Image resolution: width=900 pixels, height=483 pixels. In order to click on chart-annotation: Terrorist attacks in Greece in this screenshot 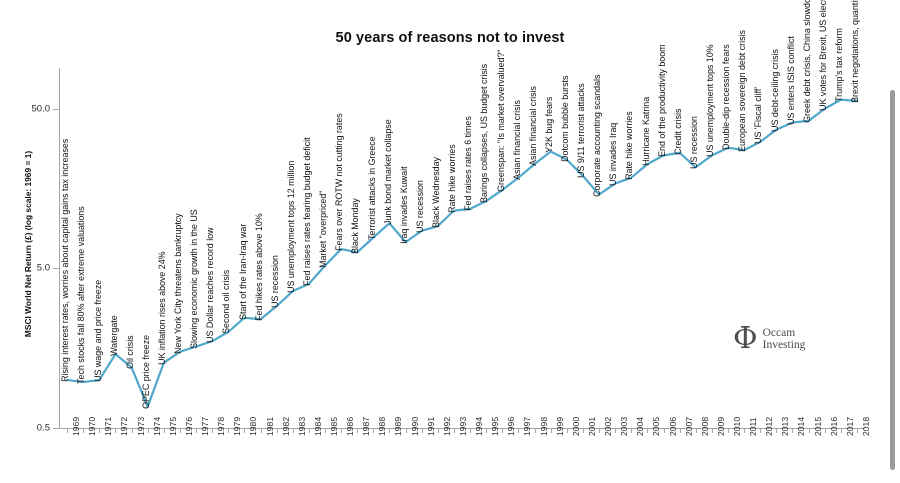, I will do `click(371, 187)`.